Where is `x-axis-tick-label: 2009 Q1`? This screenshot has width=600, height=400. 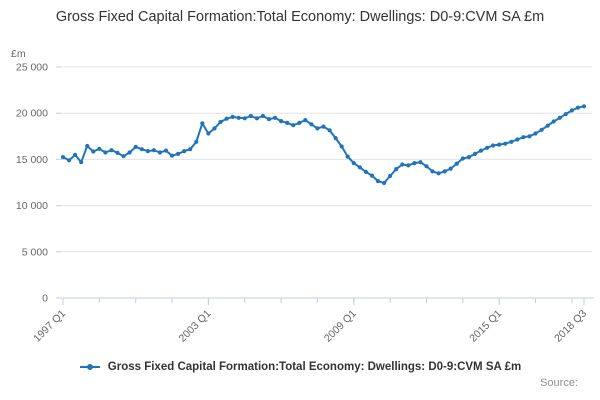
x-axis-tick-label: 2009 Q1 is located at coordinates (340, 326).